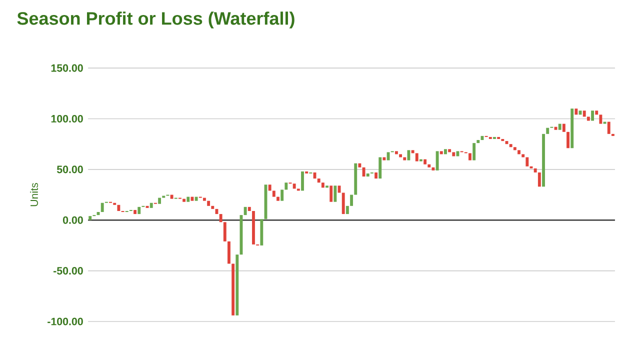 This screenshot has width=627, height=340. What do you see at coordinates (72, 220) in the screenshot?
I see `y-tick-label: 0.00` at bounding box center [72, 220].